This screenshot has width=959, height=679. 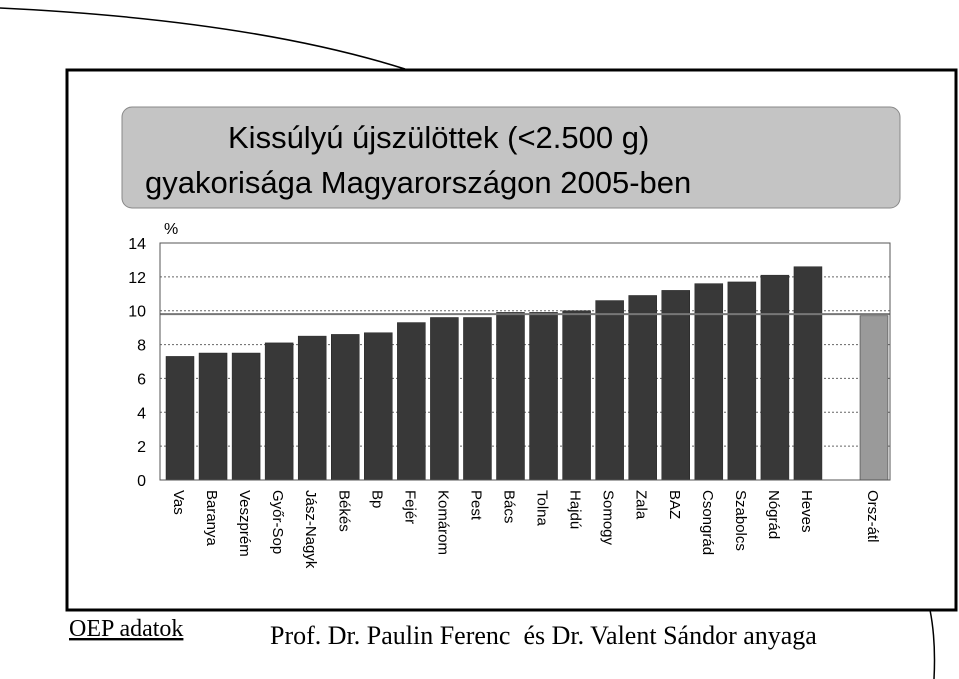 What do you see at coordinates (409, 507) in the screenshot?
I see `x-tick-label: Fejér` at bounding box center [409, 507].